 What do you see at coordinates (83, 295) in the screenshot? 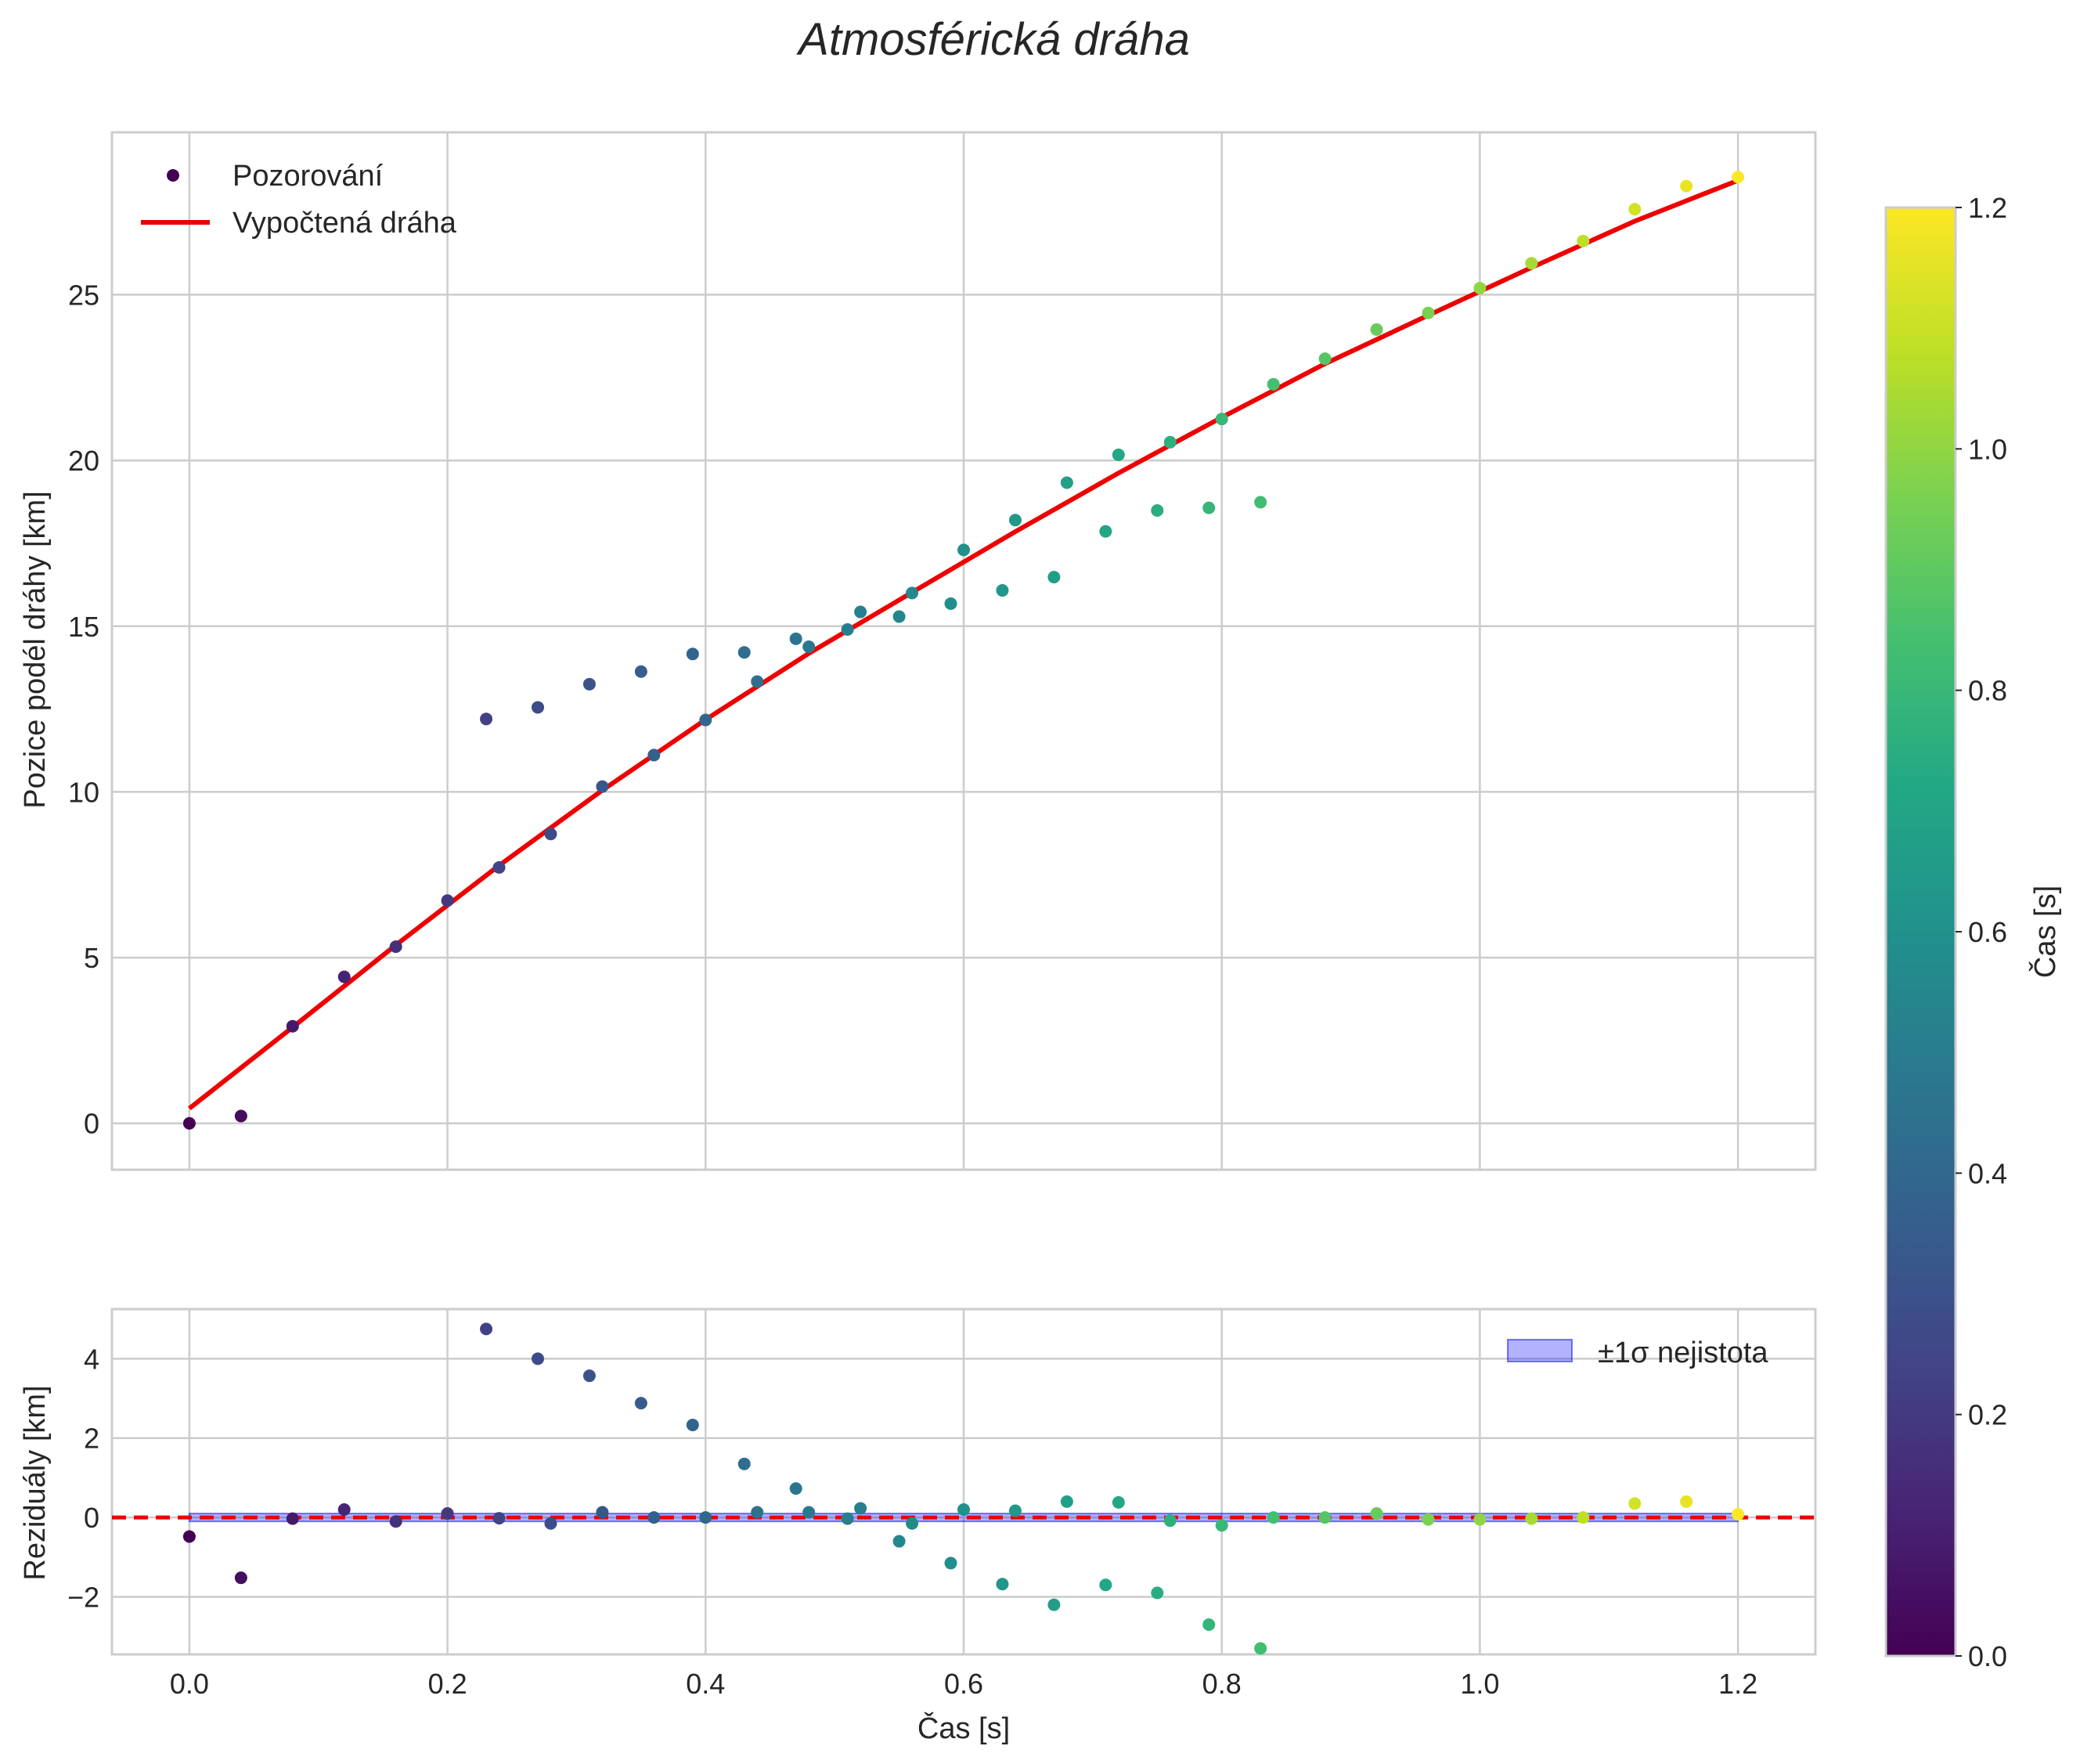
I see `top-y-tick-label: 25` at bounding box center [83, 295].